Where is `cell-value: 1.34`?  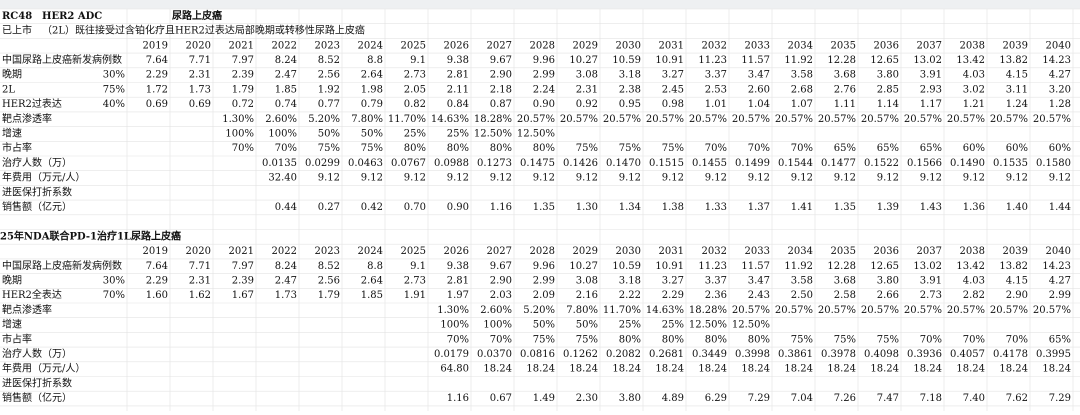 cell-value: 1.34 is located at coordinates (630, 207).